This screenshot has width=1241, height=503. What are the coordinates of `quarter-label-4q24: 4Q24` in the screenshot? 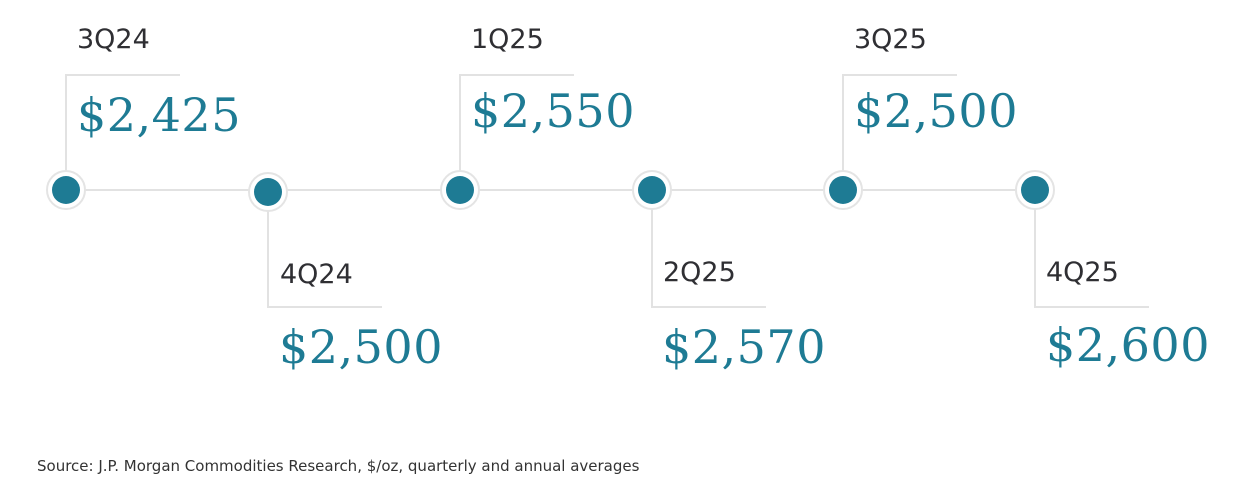 It's located at (316, 274).